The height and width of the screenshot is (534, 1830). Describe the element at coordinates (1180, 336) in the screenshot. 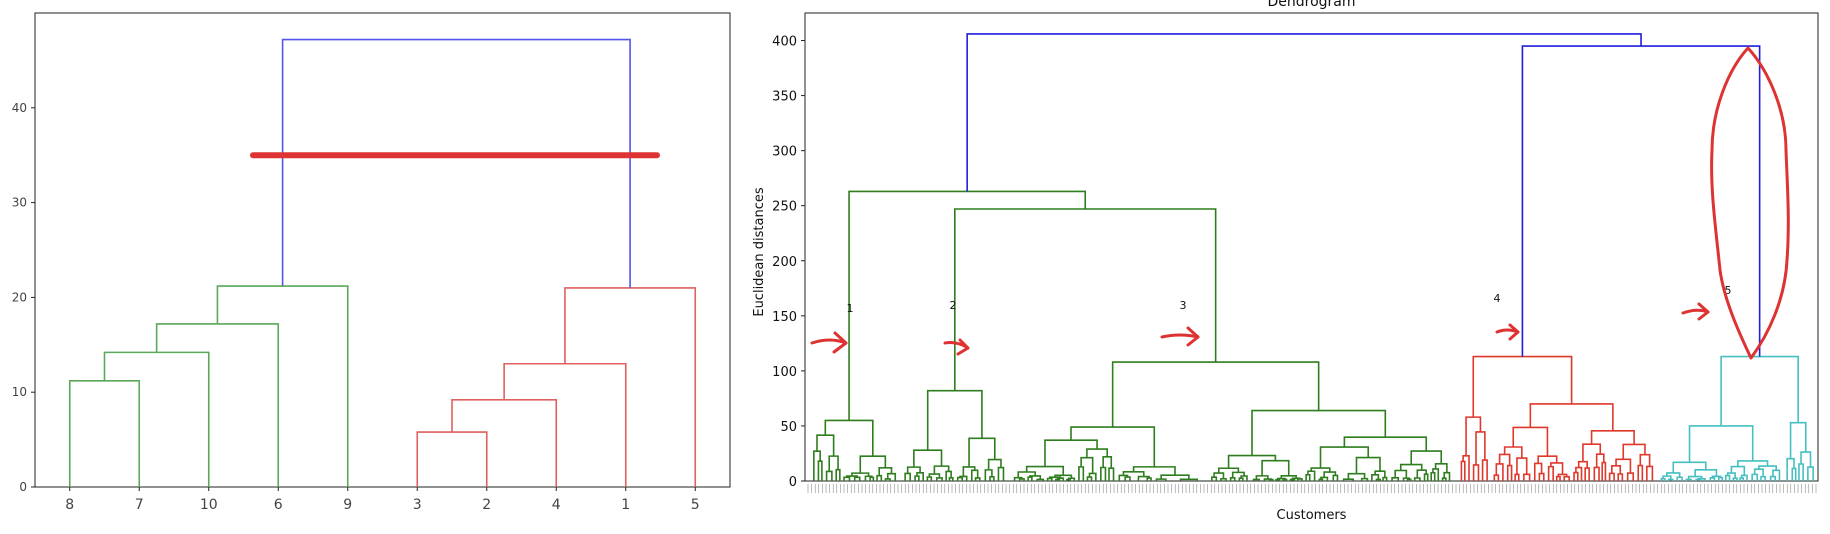

I see `annotation-arrow` at that location.